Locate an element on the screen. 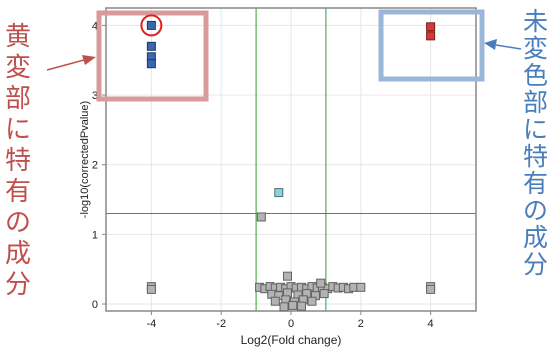  annotation-left-label: 黄変部に特有の成分 is located at coordinates (18, 161).